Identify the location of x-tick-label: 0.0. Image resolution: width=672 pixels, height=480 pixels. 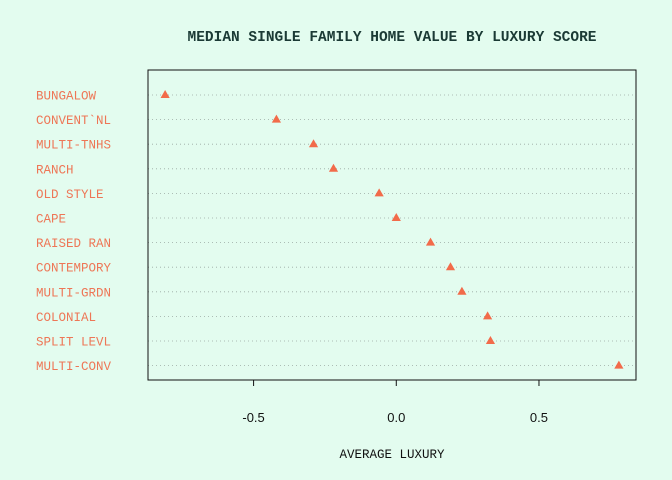
(396, 417).